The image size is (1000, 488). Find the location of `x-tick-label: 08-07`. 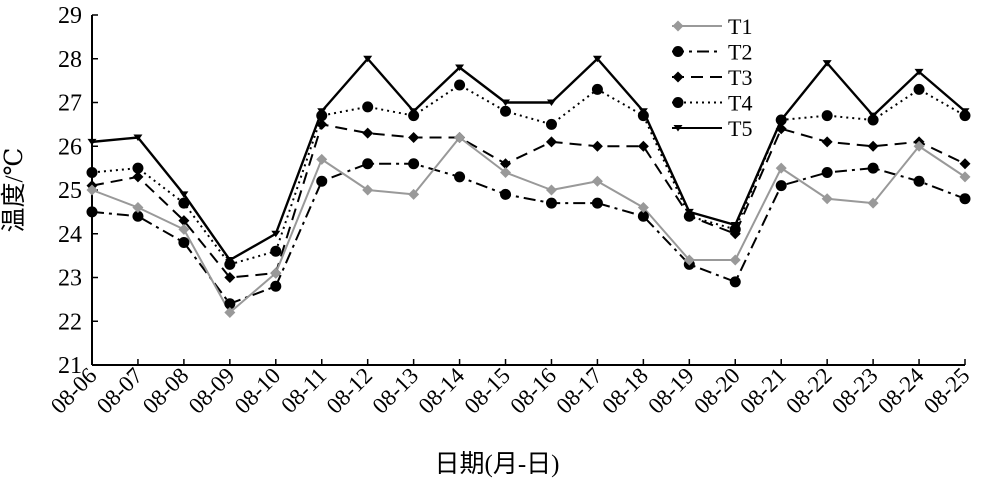

x-tick-label: 08-07 is located at coordinates (120, 391).